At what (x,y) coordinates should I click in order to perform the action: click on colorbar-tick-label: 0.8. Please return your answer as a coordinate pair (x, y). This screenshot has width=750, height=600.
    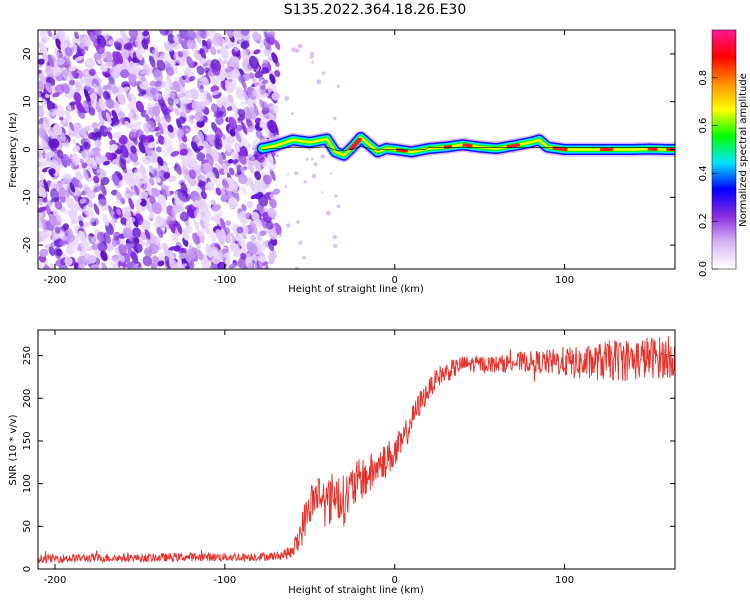
    Looking at the image, I should click on (703, 78).